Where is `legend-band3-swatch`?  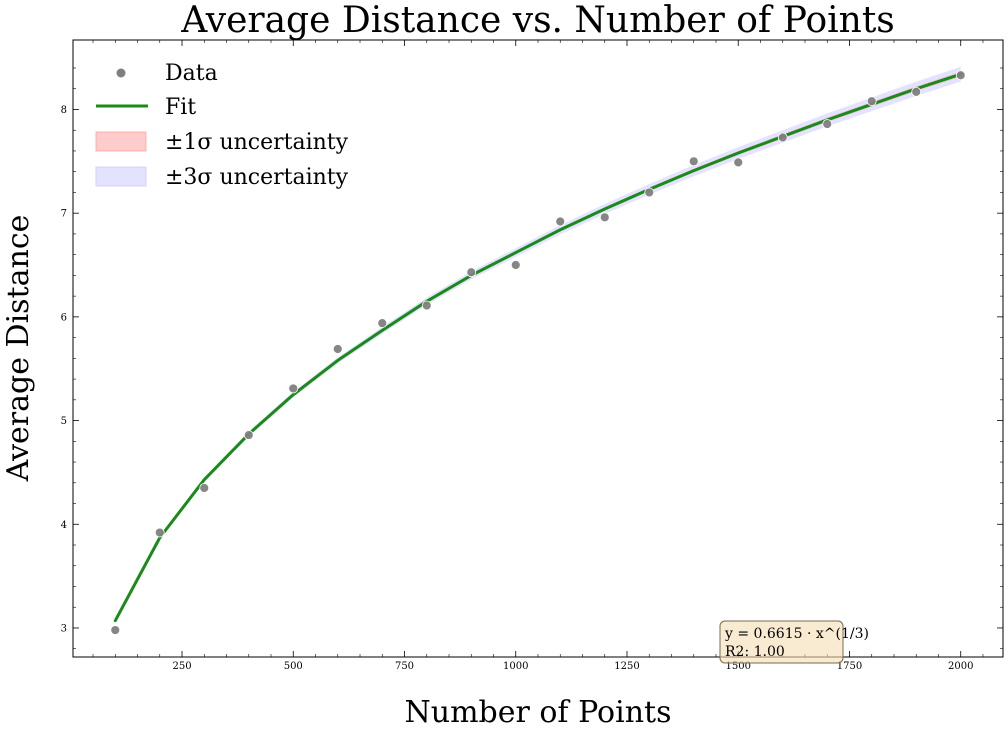 legend-band3-swatch is located at coordinates (121, 176).